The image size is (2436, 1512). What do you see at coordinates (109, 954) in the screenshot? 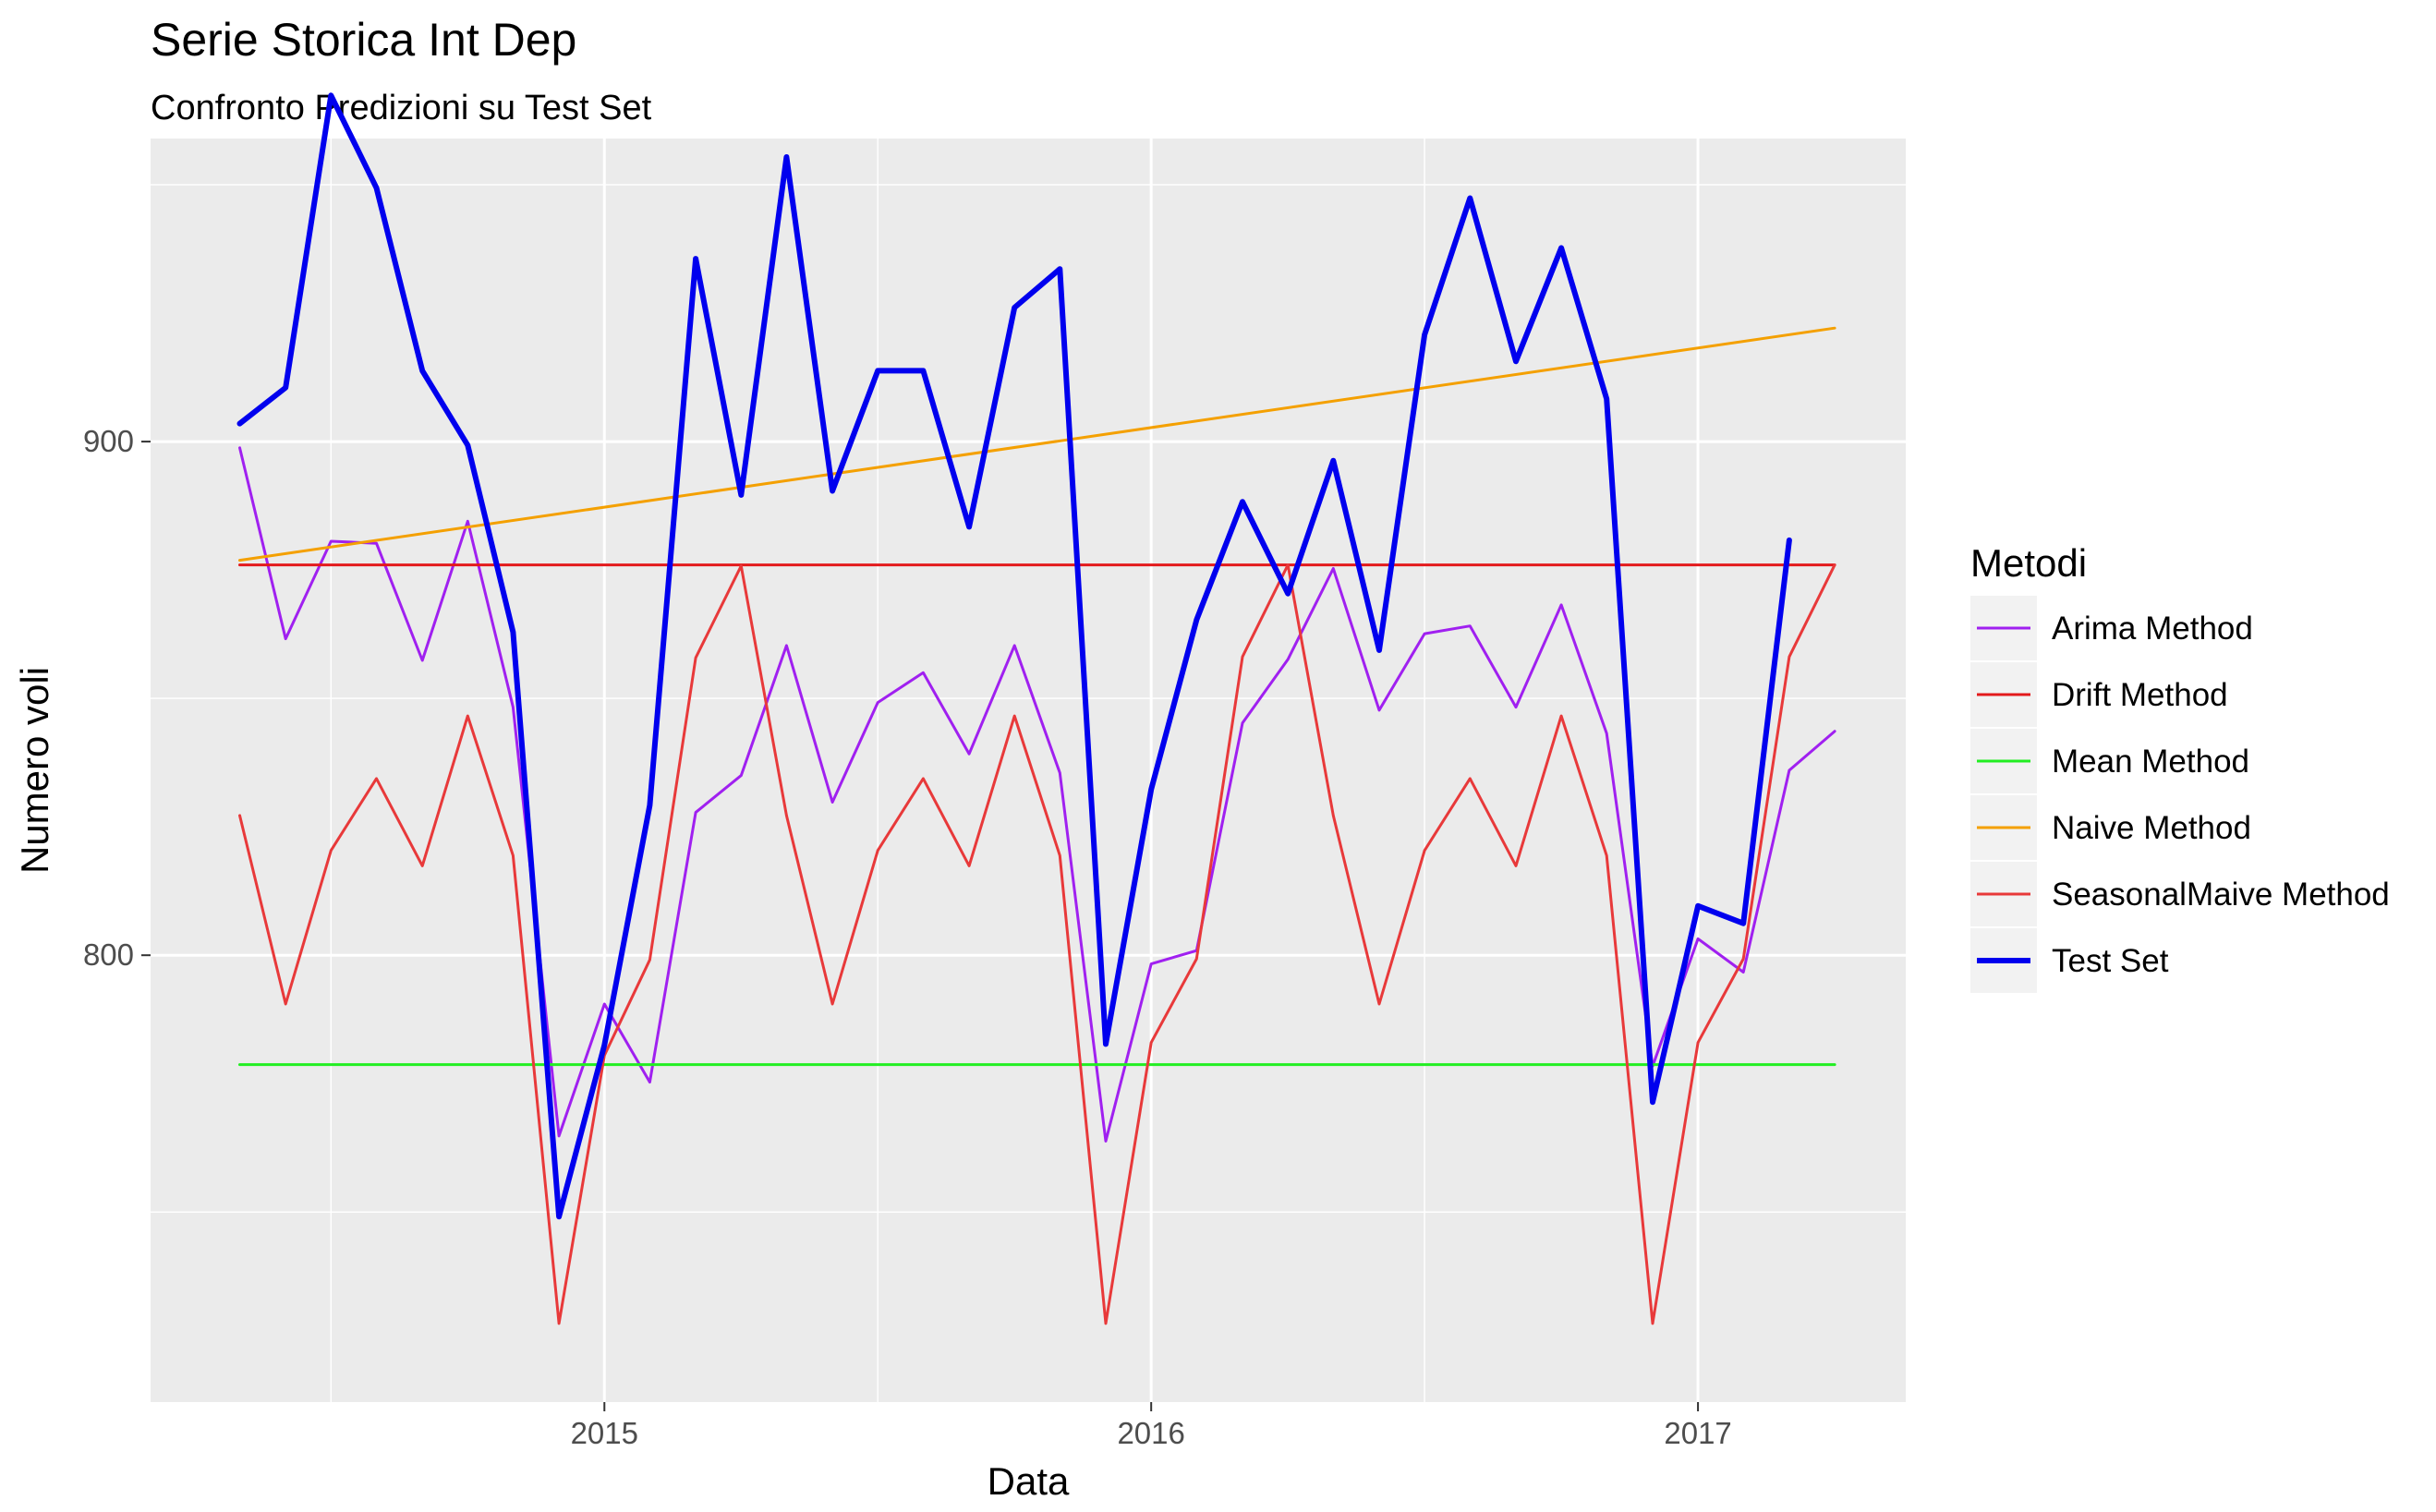
I see `y-tick-label: 800` at bounding box center [109, 954].